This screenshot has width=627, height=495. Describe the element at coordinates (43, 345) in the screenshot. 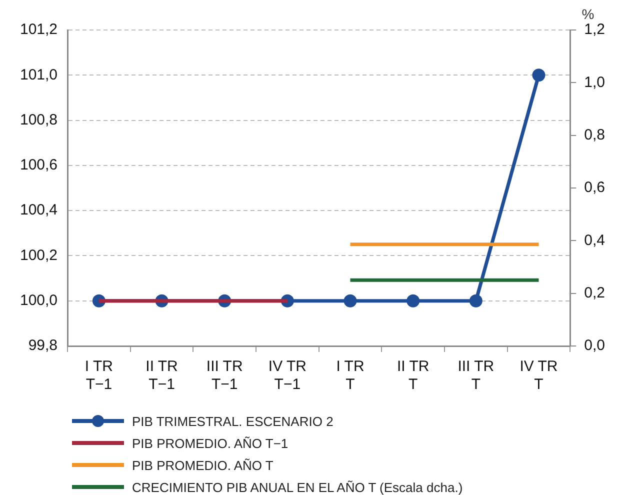

I see `y-tick-label: 99,8` at that location.